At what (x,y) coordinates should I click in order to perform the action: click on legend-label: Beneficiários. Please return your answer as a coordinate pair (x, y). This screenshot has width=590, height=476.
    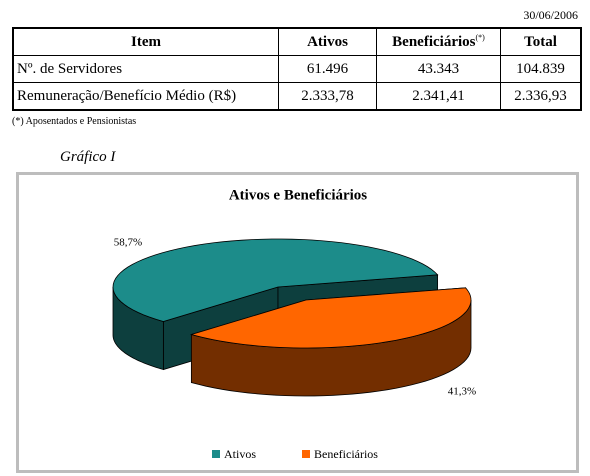
    Looking at the image, I should click on (346, 454).